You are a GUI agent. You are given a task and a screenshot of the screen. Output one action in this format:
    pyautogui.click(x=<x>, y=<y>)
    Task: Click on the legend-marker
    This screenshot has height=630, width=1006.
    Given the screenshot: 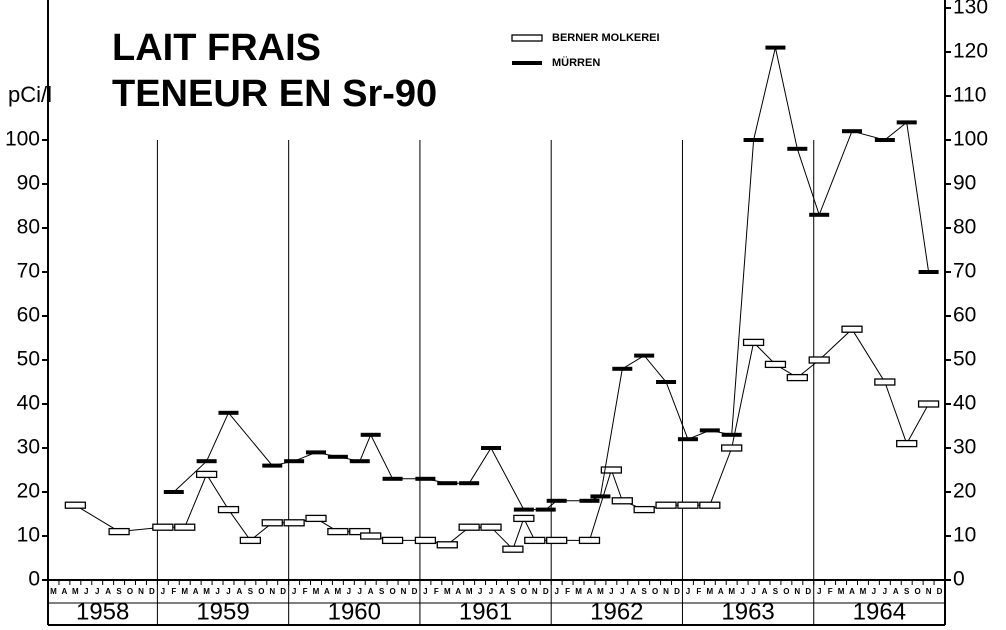 What is the action you would take?
    pyautogui.click(x=527, y=38)
    